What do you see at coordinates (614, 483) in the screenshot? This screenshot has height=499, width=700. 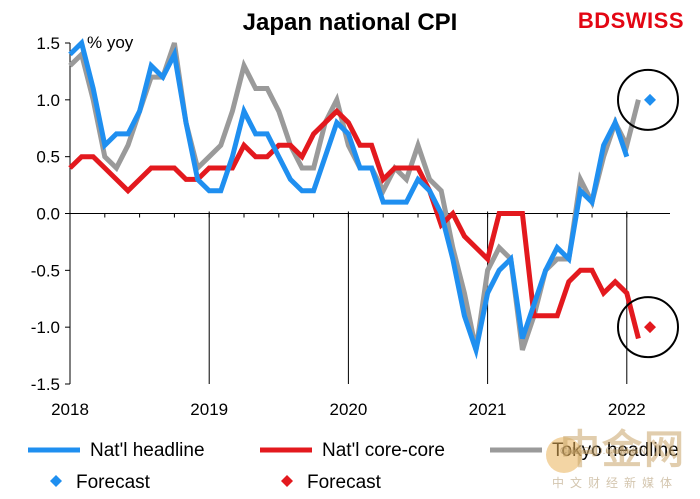 I see `watermark-subtitle: 中文财经新媒体` at bounding box center [614, 483].